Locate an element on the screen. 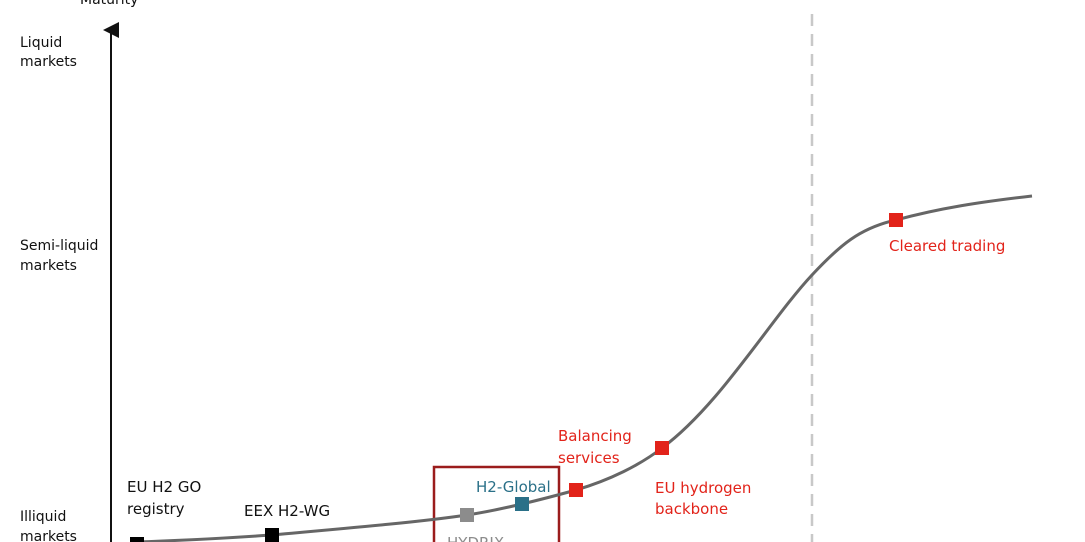 The width and height of the screenshot is (1085, 542). axis-label: Maturity is located at coordinates (109, 4).